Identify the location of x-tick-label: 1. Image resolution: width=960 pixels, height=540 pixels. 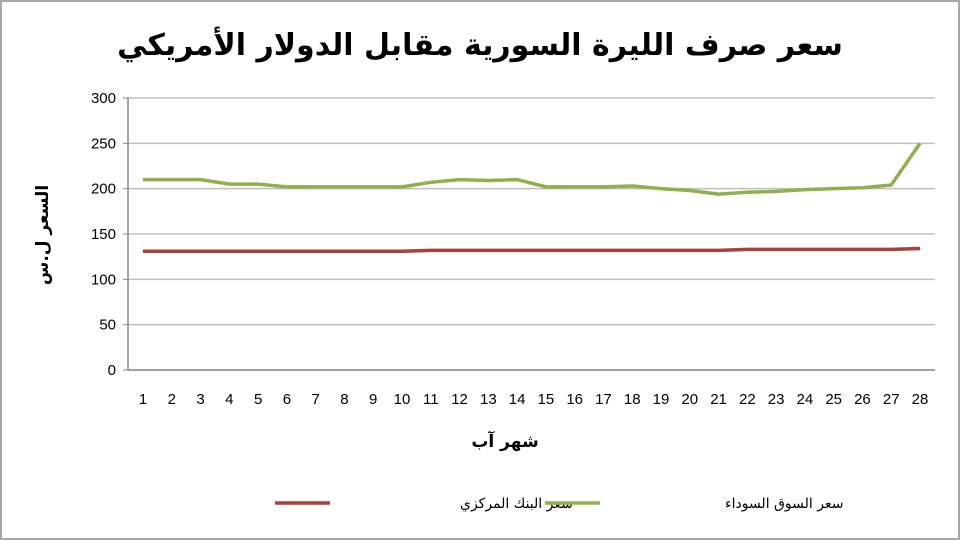
(143, 399).